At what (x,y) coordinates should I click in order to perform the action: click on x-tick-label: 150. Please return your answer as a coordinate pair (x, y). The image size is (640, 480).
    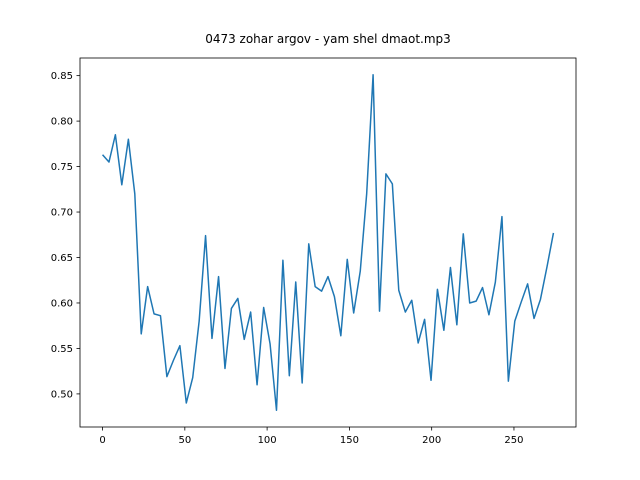
    Looking at the image, I should click on (349, 440).